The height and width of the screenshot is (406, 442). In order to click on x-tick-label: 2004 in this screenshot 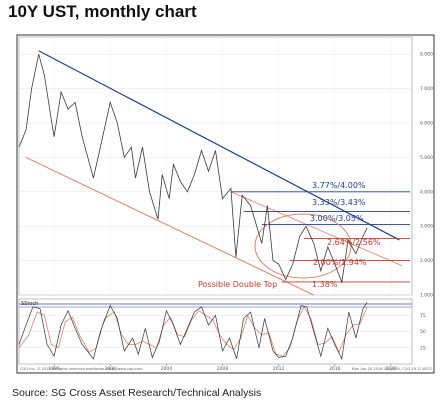, I will do `click(167, 369)`.